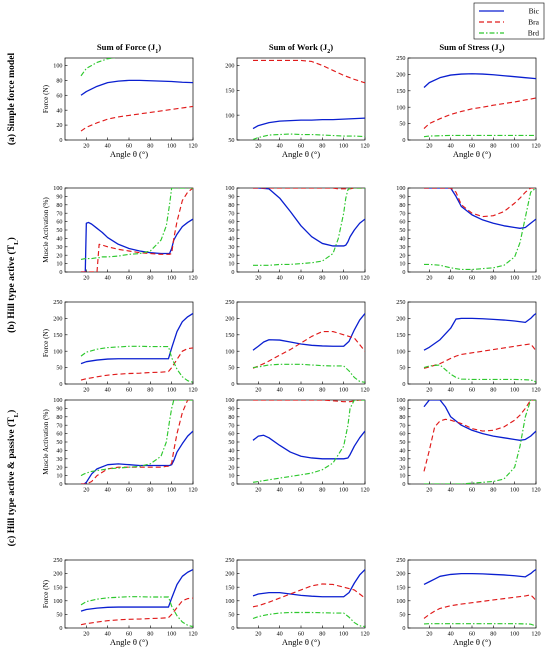  Describe the element at coordinates (46, 442) in the screenshot. I see `y-axis-label: Muscle Activation (%)` at that location.